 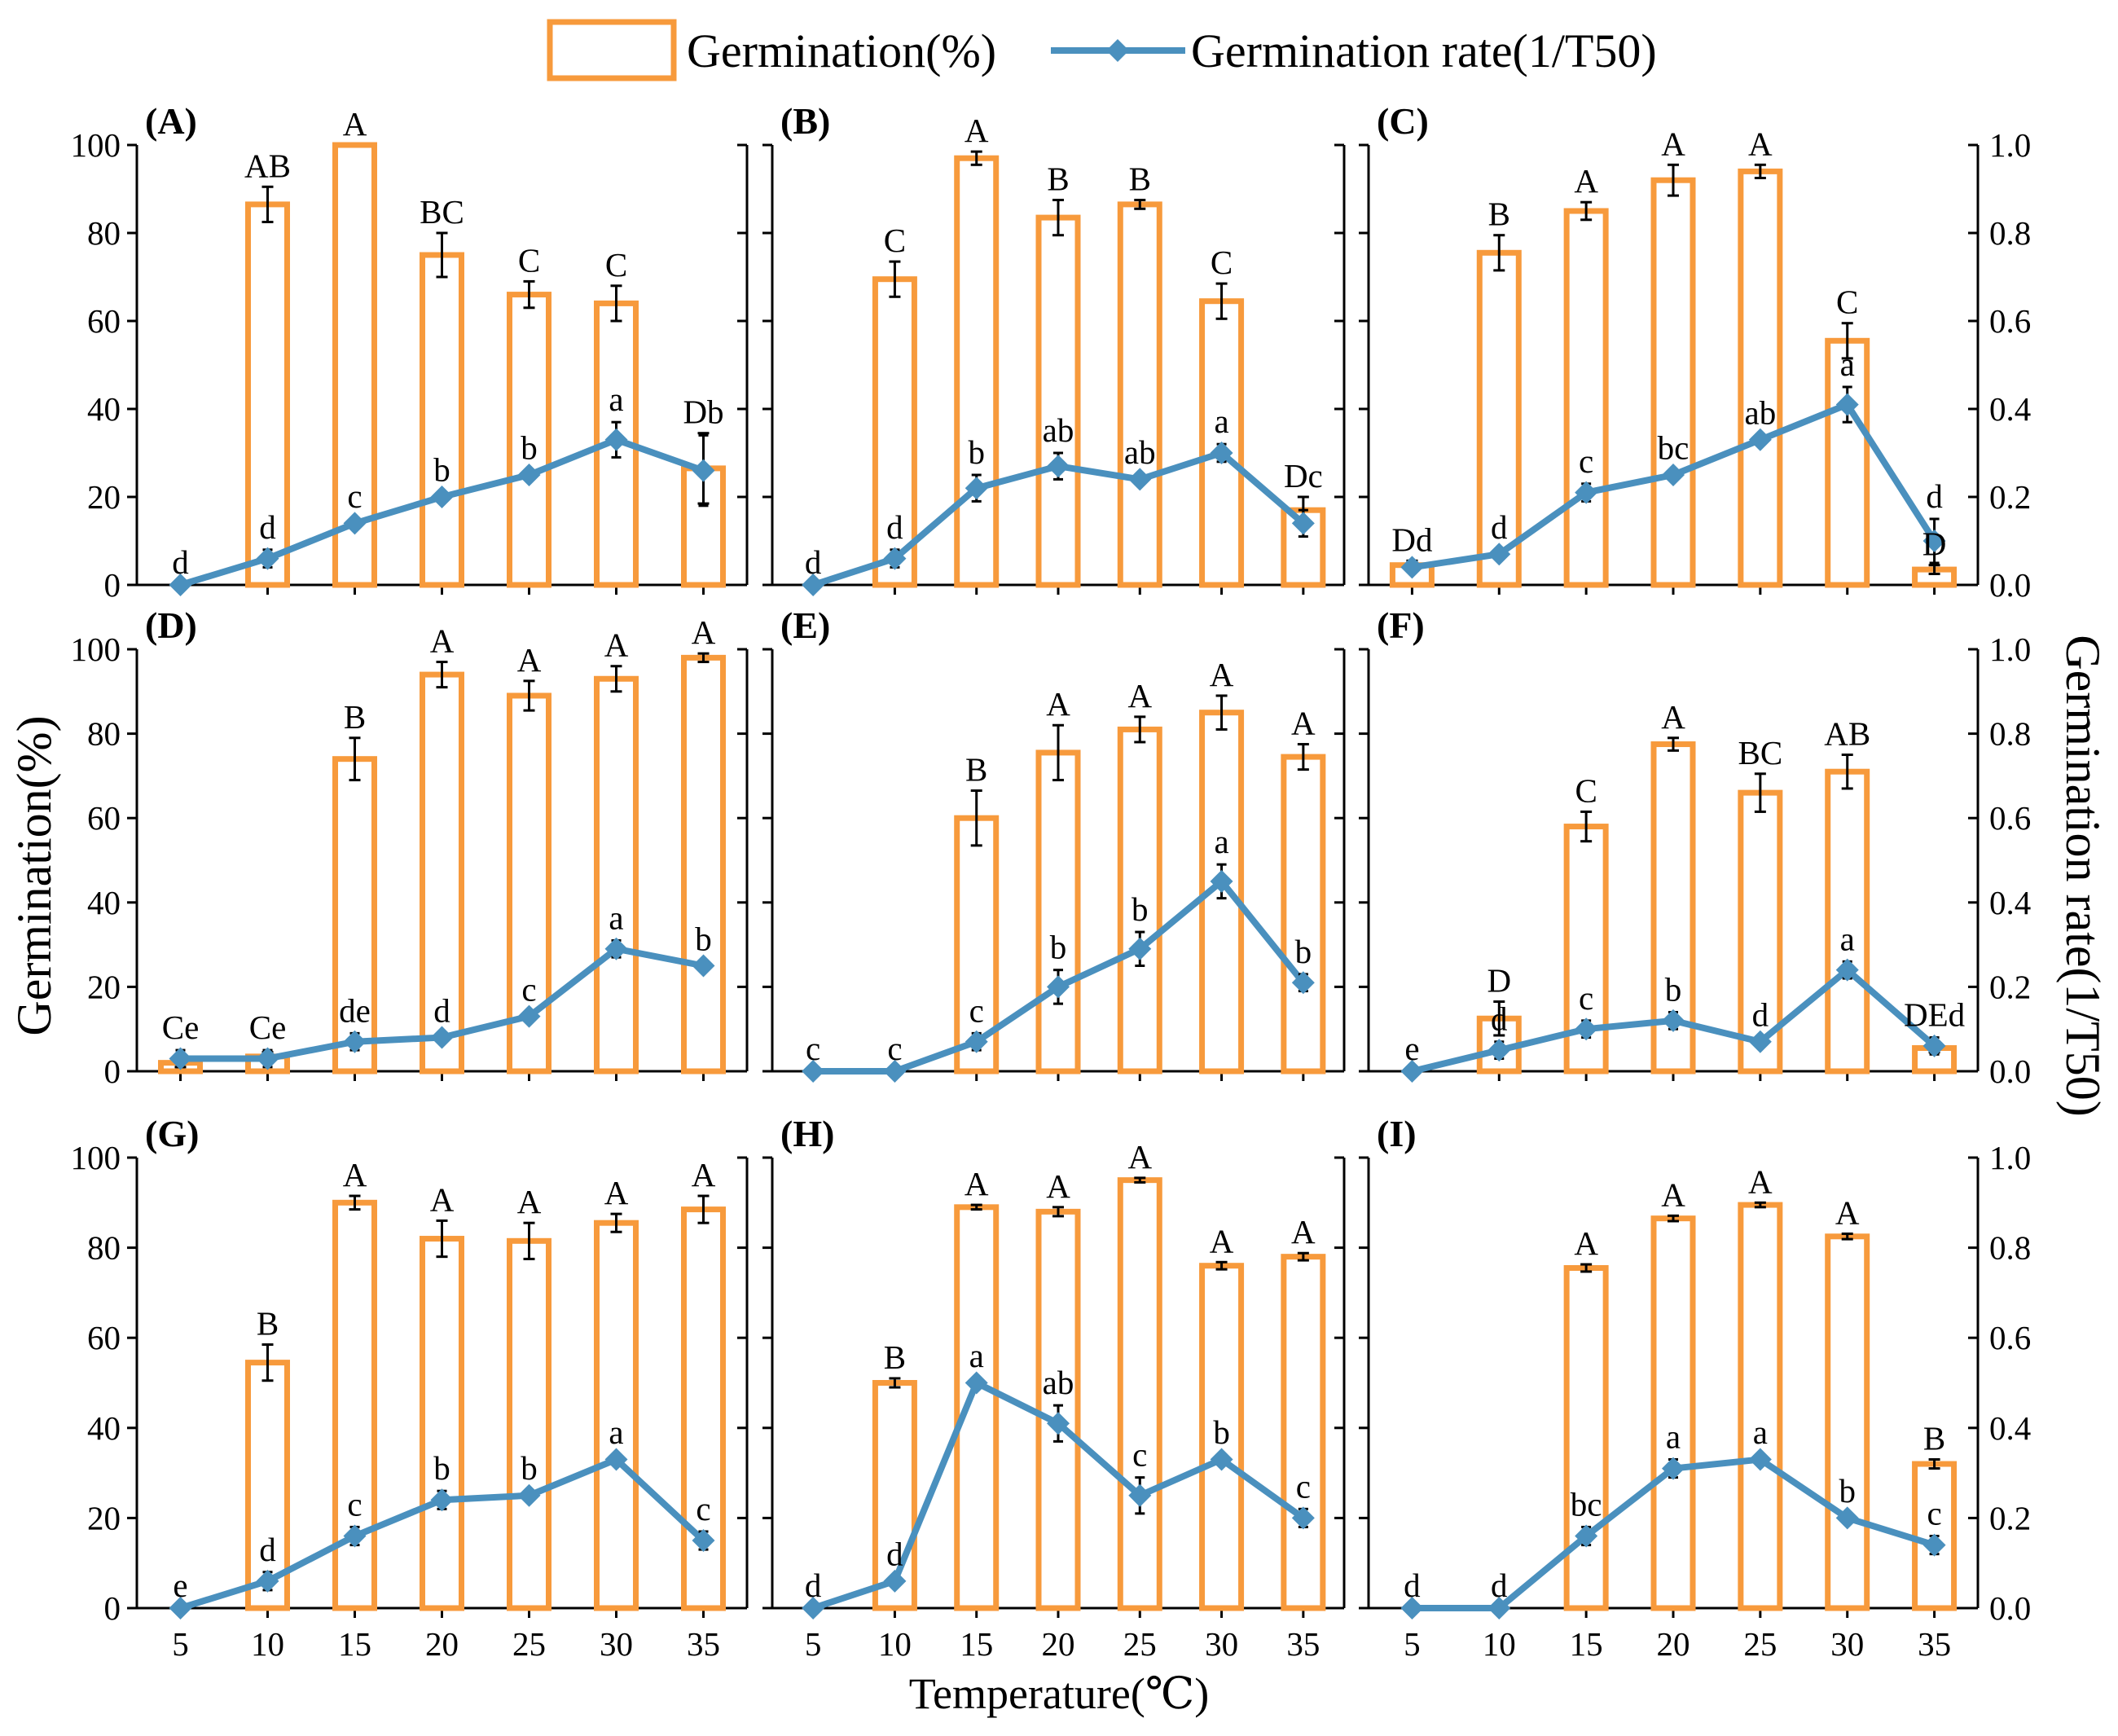 I want to click on germination-significance-letter: AB, so click(x=1847, y=734).